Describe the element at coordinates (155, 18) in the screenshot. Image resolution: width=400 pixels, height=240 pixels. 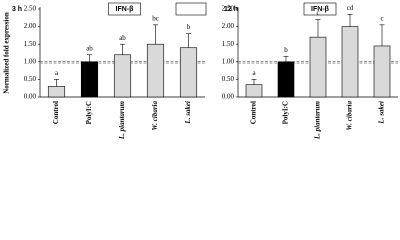
I see `significance-letter: bc` at that location.